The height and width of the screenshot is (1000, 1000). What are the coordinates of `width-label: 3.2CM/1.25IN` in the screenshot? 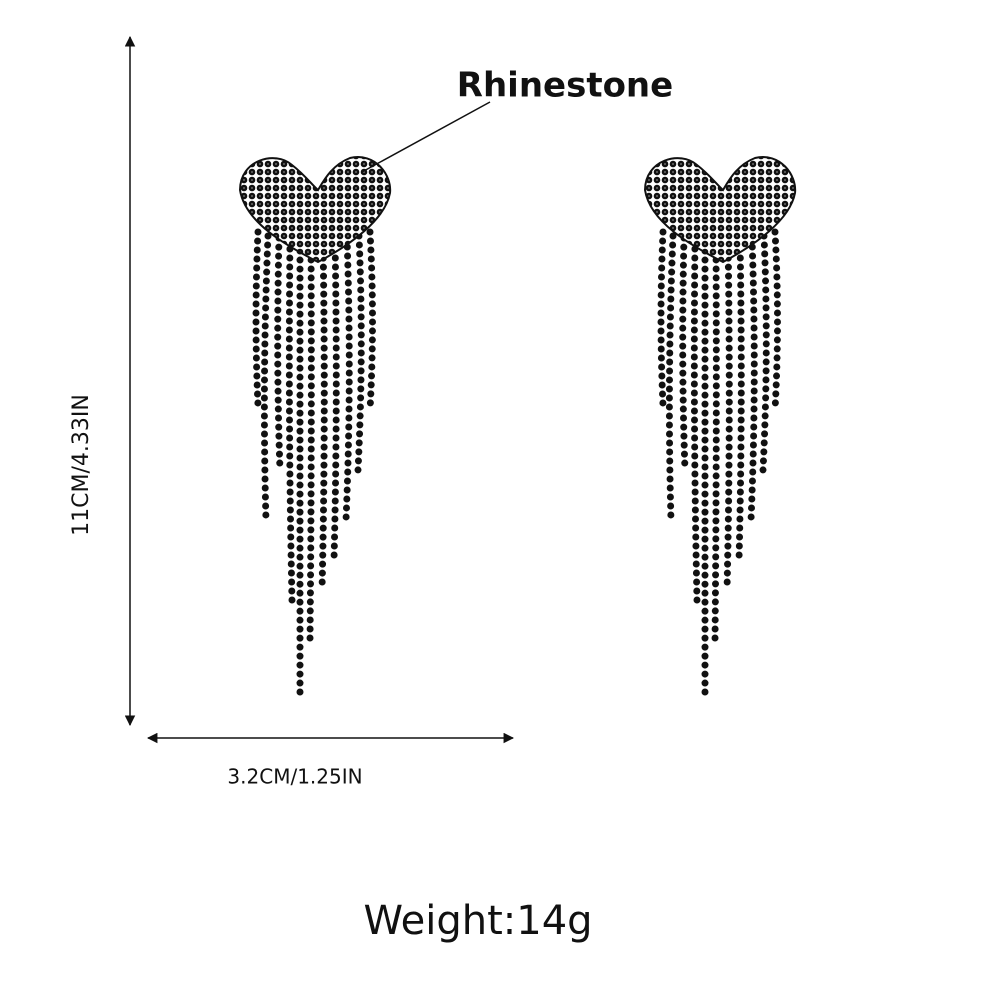 It's located at (294, 777).